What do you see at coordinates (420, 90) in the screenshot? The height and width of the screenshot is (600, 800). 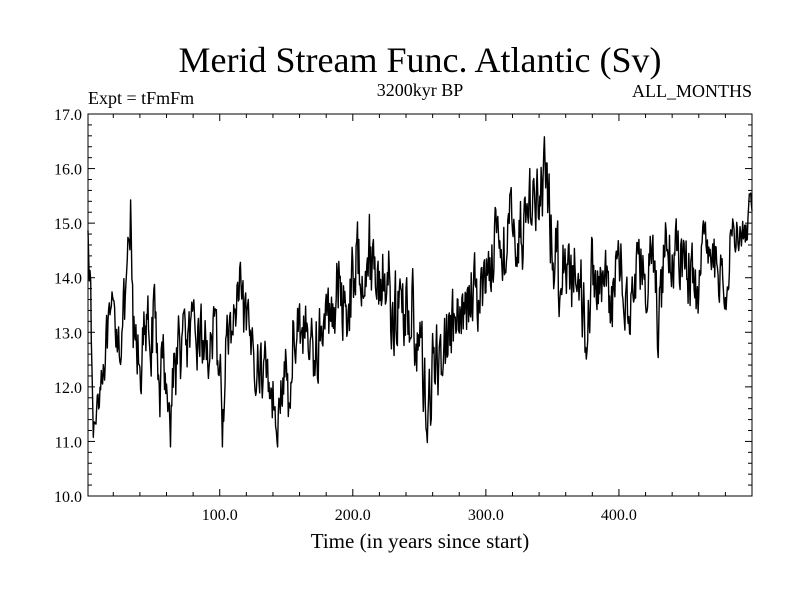 I see `period-label: 3200kyr BP` at bounding box center [420, 90].